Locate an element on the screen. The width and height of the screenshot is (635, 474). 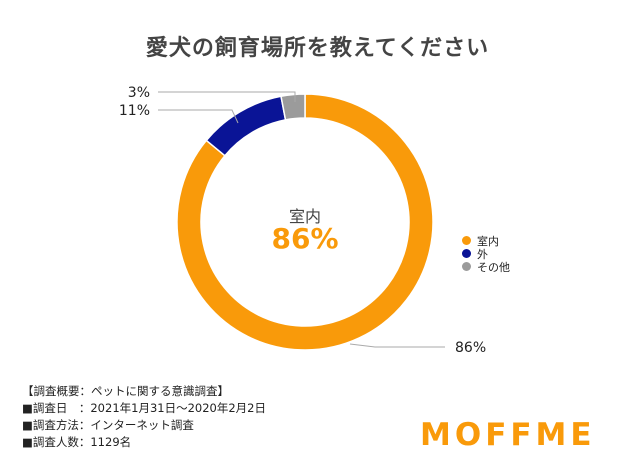
data-label-other: 3% is located at coordinates (139, 93).